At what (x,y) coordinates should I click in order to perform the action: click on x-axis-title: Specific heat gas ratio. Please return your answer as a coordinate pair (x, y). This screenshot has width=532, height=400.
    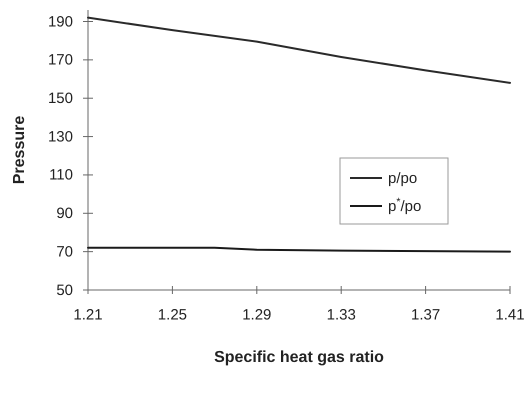
    Looking at the image, I should click on (299, 357).